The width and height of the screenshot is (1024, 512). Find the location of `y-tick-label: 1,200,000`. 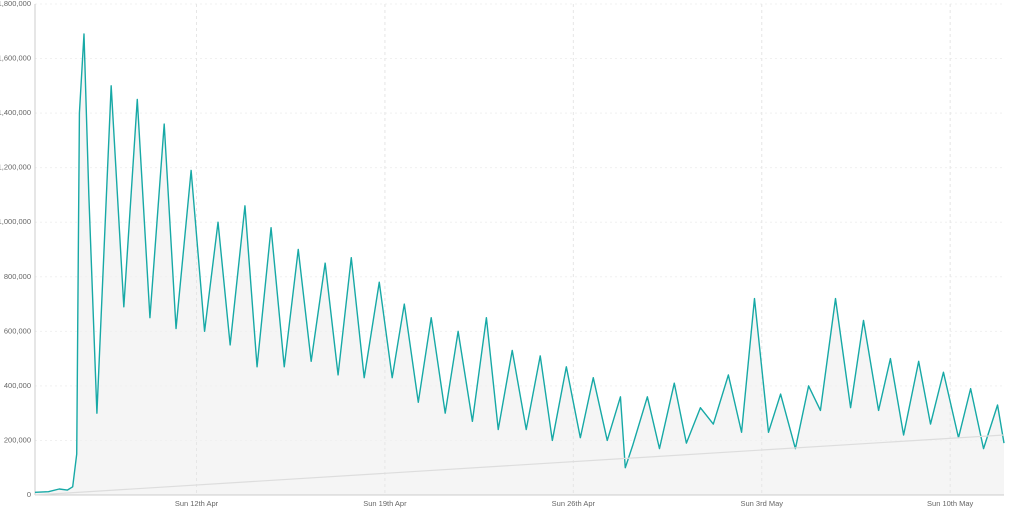

y-tick-label: 1,200,000 is located at coordinates (15, 167).